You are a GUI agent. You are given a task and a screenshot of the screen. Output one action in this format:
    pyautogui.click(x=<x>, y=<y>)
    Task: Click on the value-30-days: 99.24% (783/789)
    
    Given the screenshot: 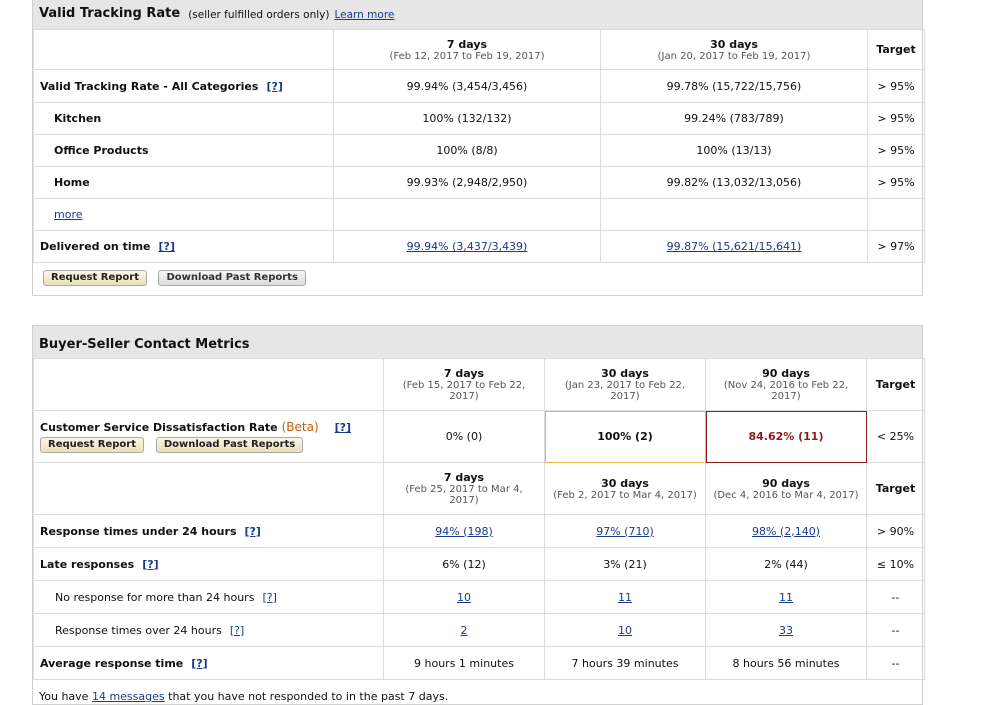 What is the action you would take?
    pyautogui.click(x=734, y=118)
    